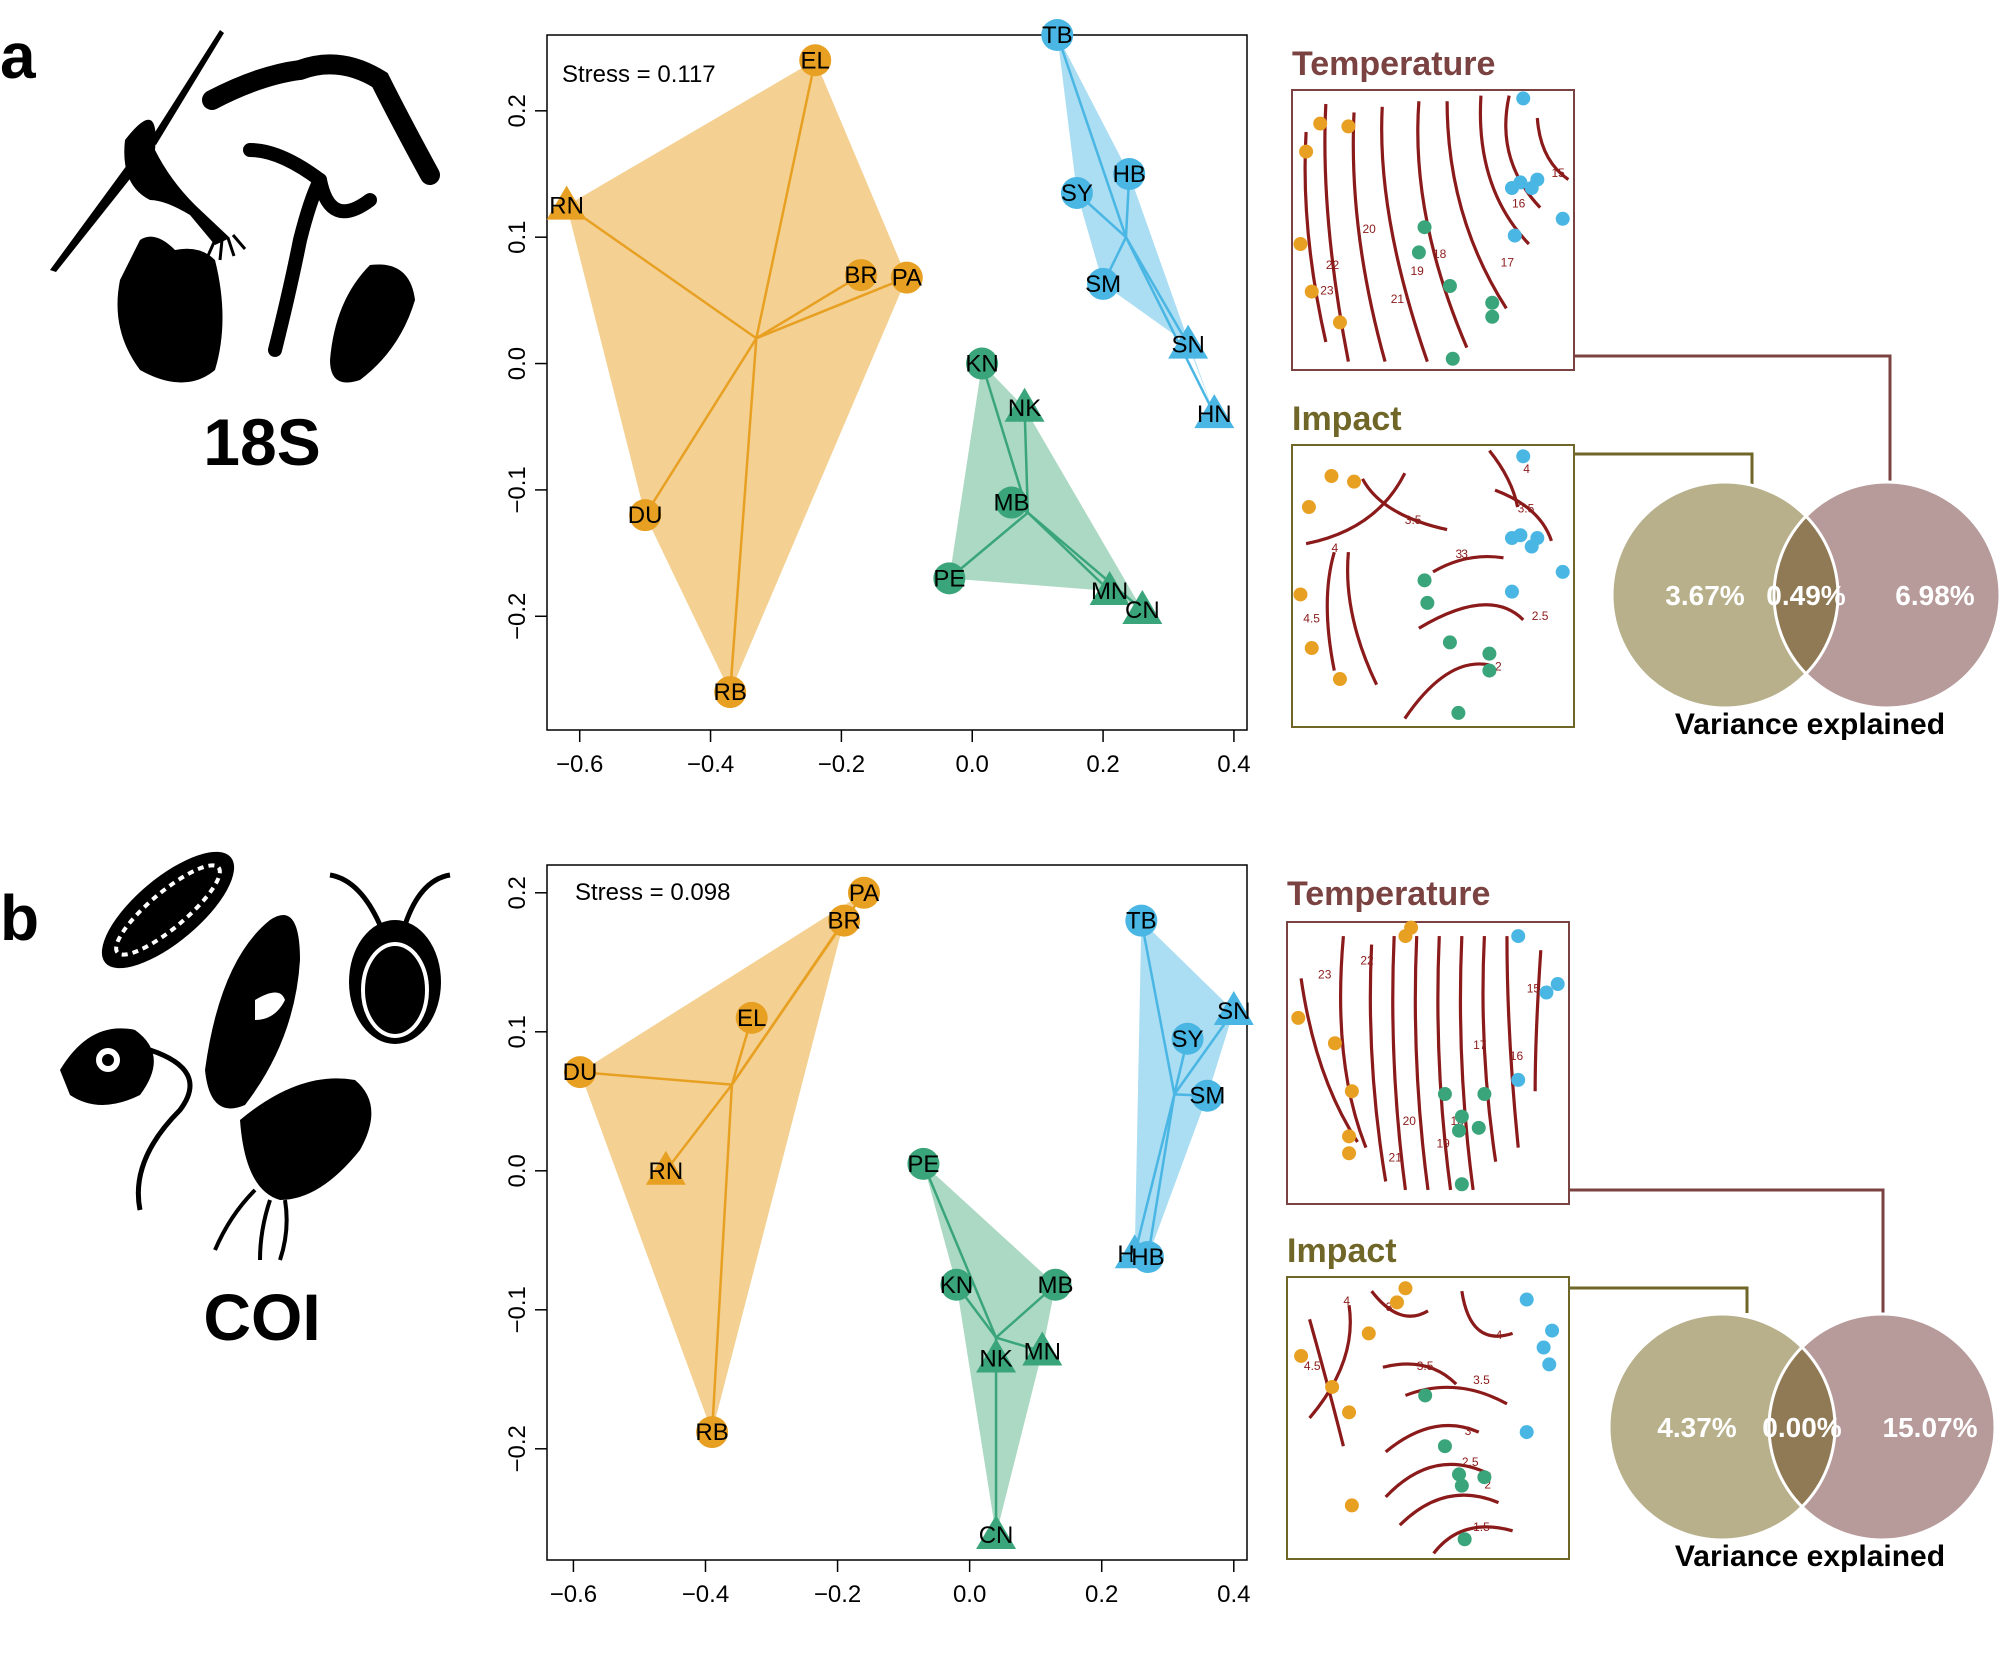 This screenshot has height=1658, width=2000. I want to click on contour-label: 22, so click(1367, 960).